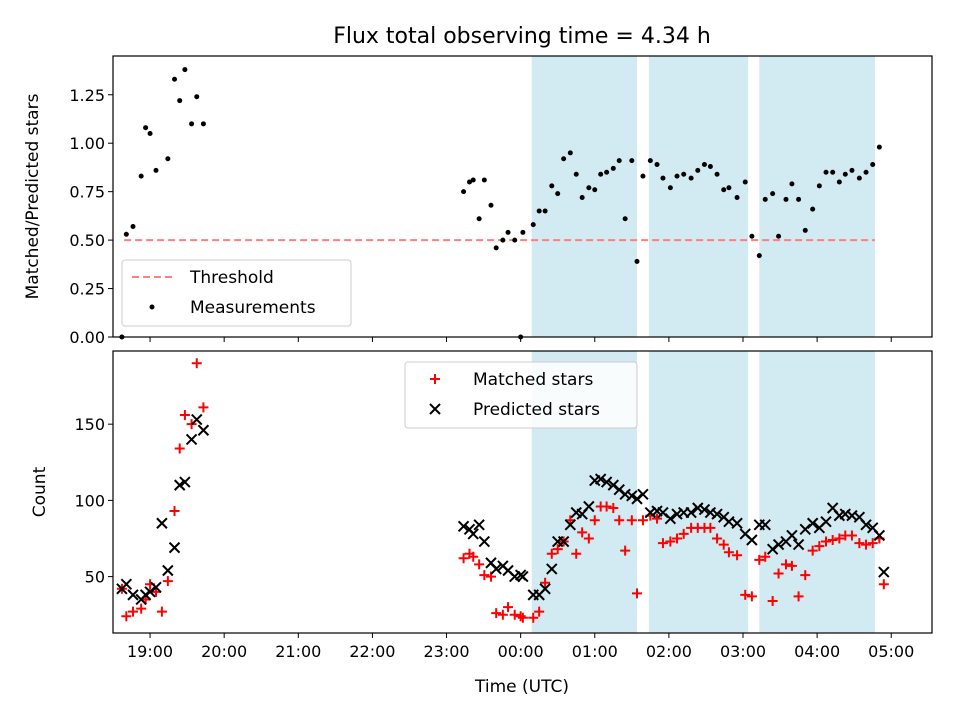 This screenshot has height=720, width=960. What do you see at coordinates (521, 687) in the screenshot?
I see `x-axis-label: Time (UTC)` at bounding box center [521, 687].